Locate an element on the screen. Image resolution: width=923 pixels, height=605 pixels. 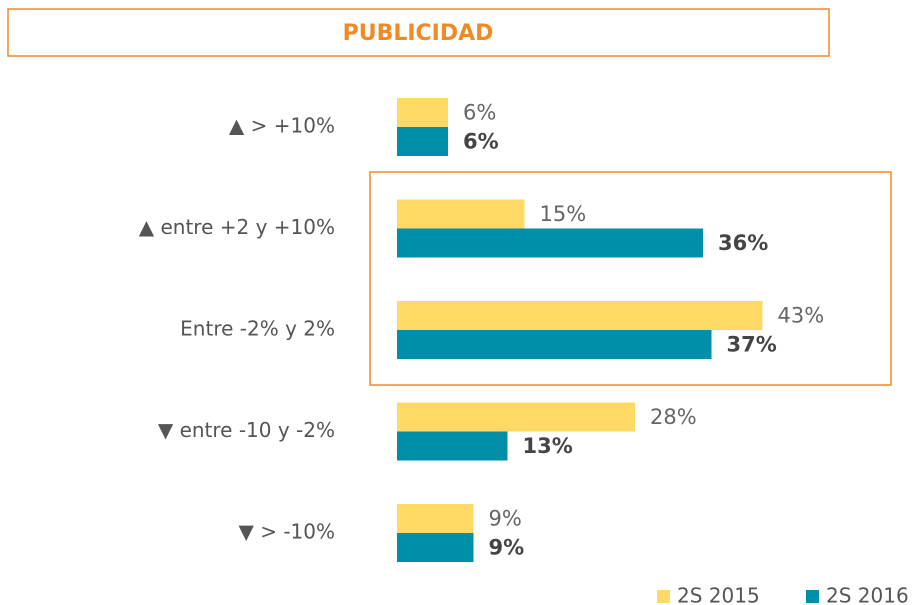
value-label: 37% is located at coordinates (752, 345).